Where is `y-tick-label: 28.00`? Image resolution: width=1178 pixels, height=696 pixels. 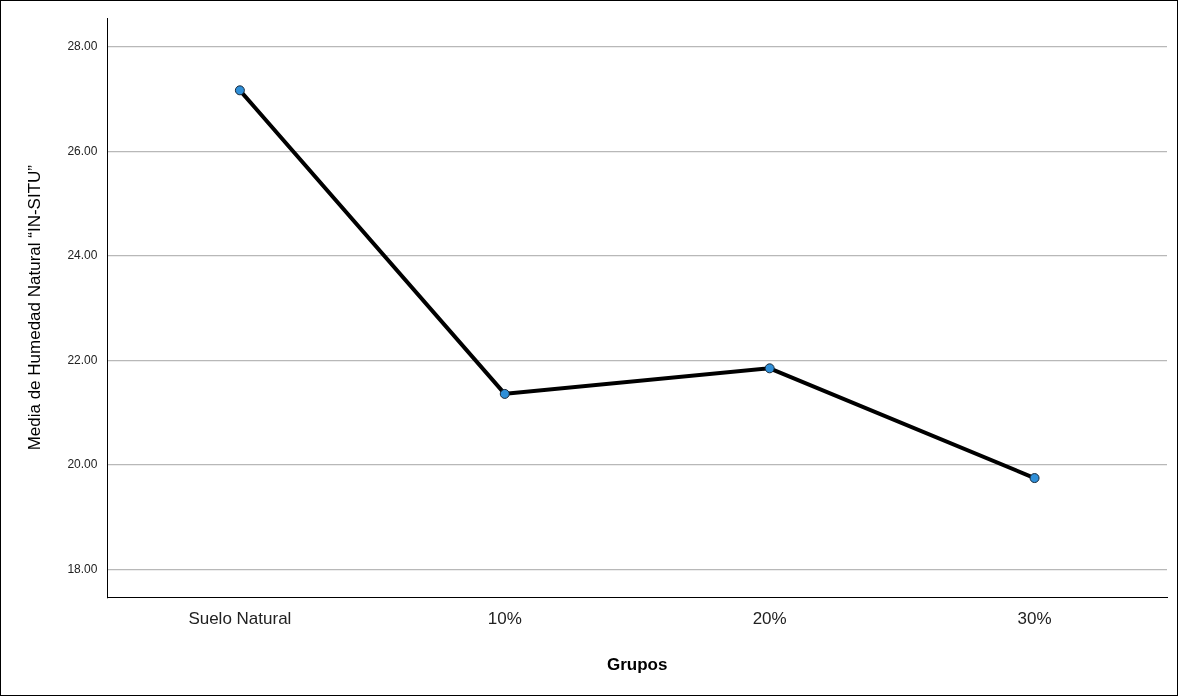 y-tick-label: 28.00 is located at coordinates (82, 46).